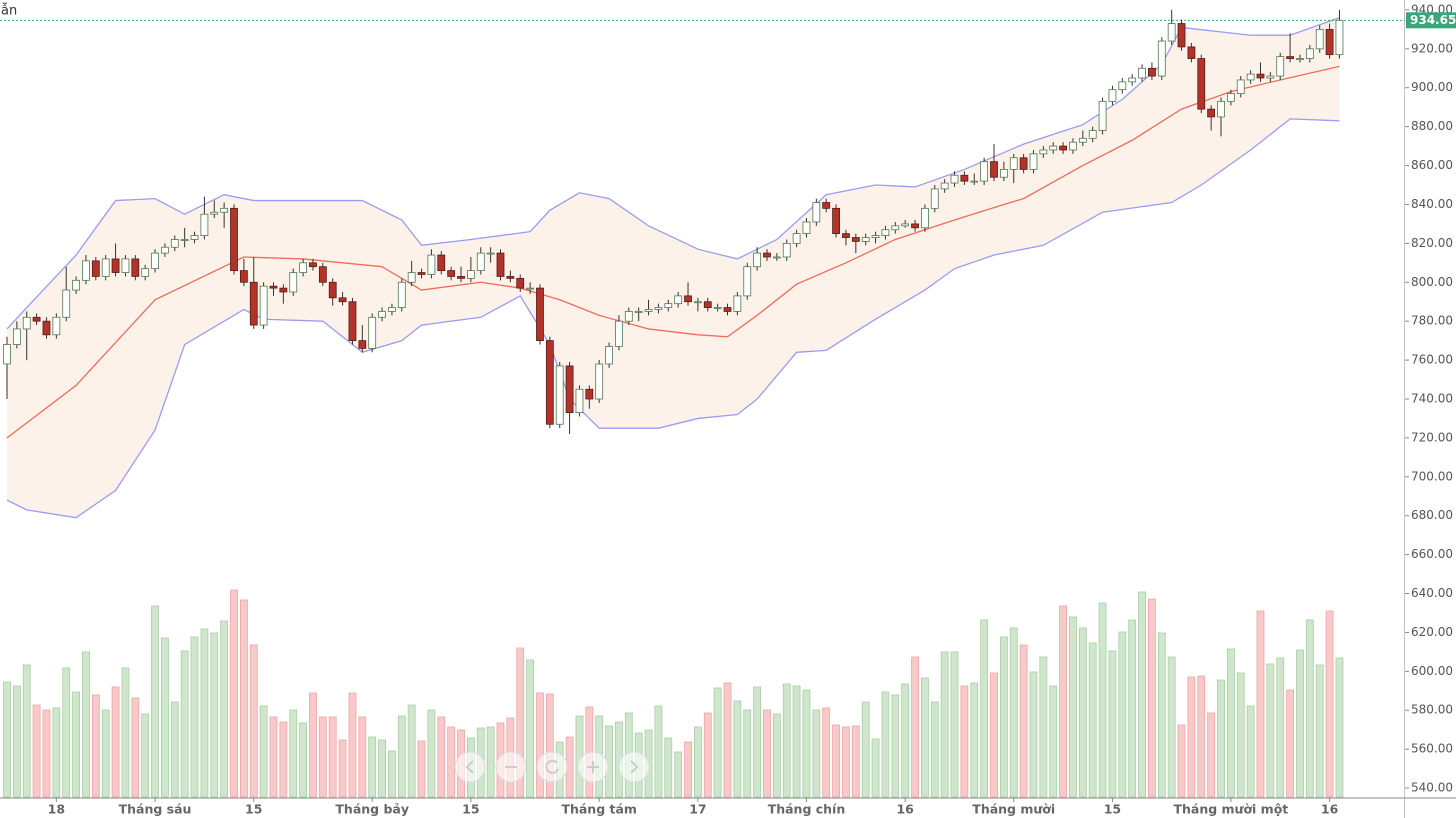  I want to click on nav-right, so click(634, 767).